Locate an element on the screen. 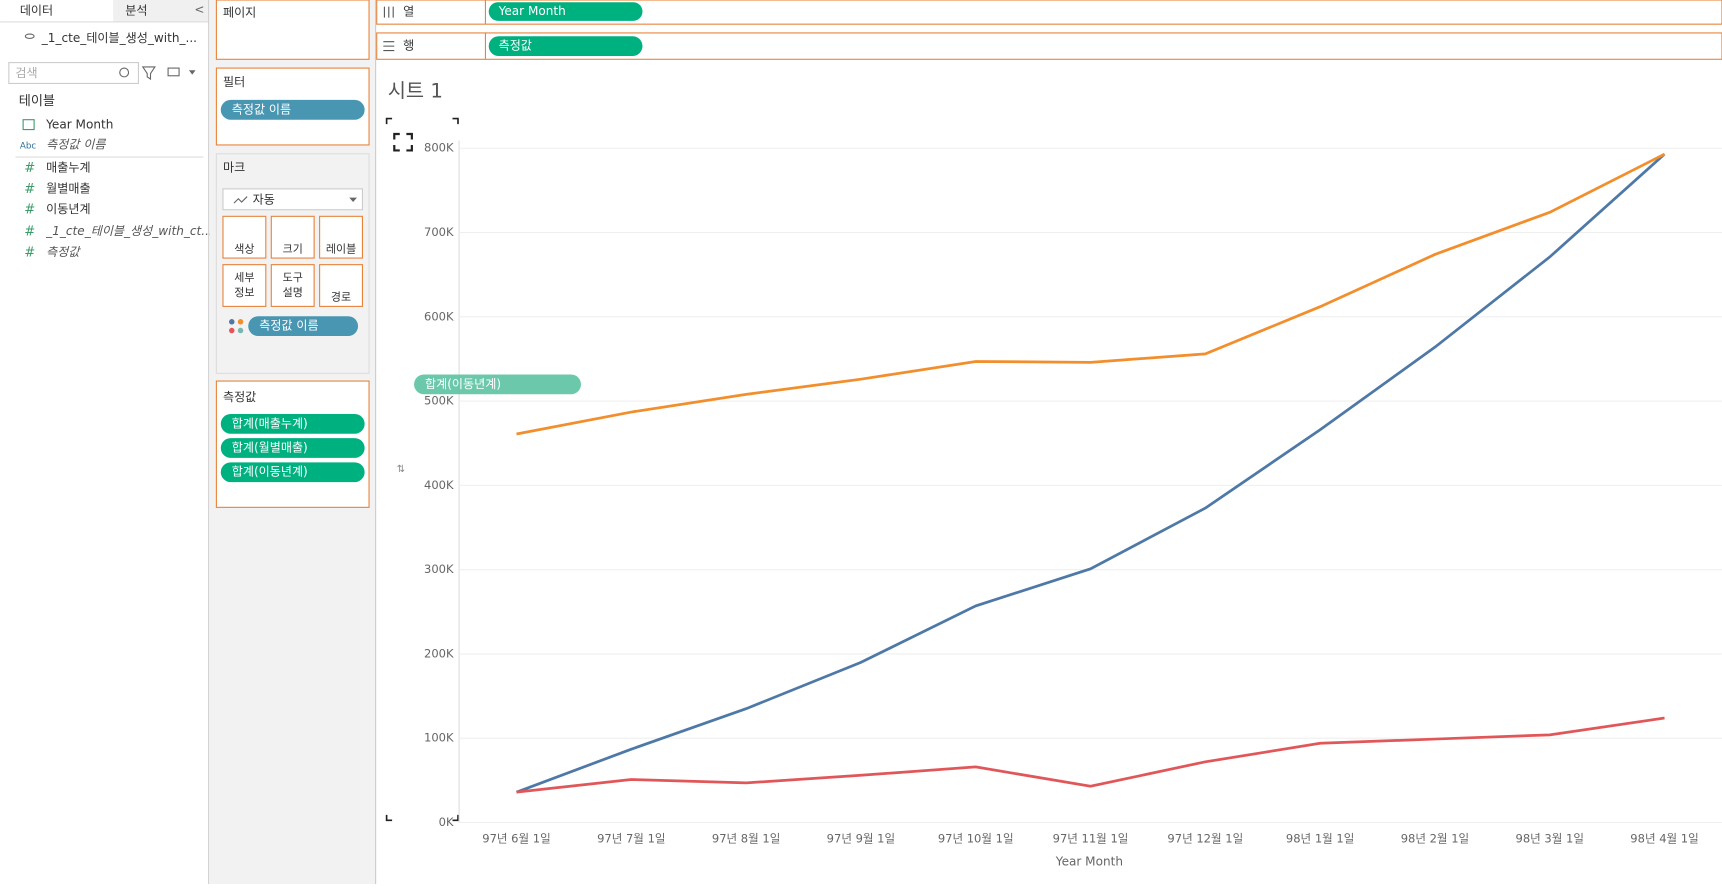  color-pill is located at coordinates (303, 326).